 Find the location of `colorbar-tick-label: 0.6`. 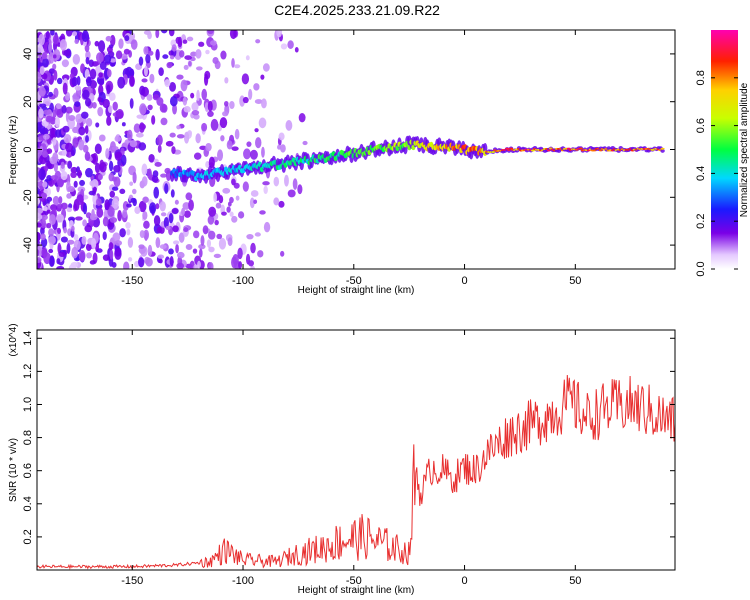

colorbar-tick-label: 0.6 is located at coordinates (701, 125).